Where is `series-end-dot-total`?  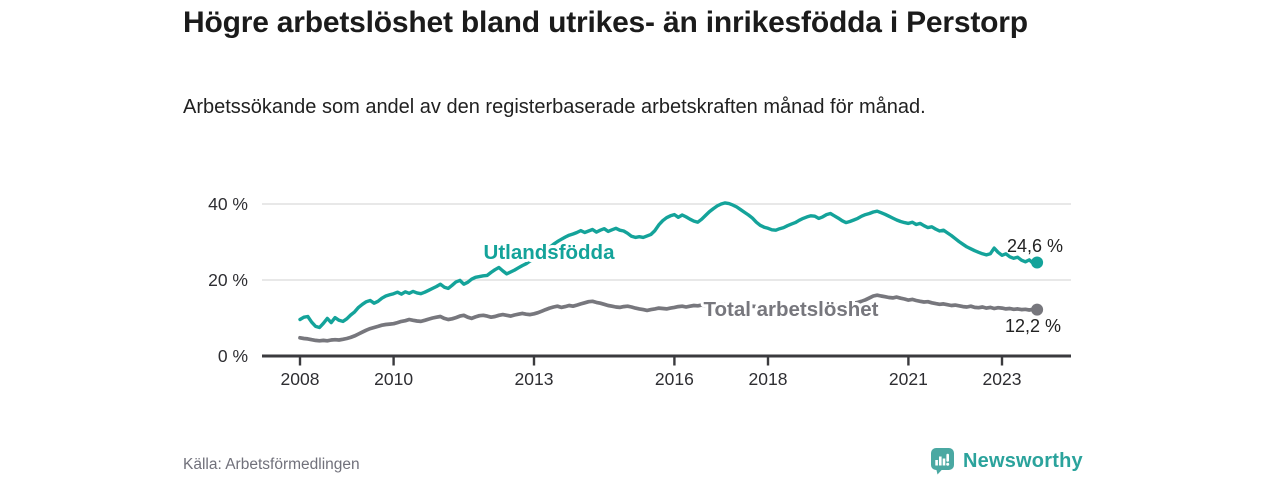
series-end-dot-total is located at coordinates (1037, 309).